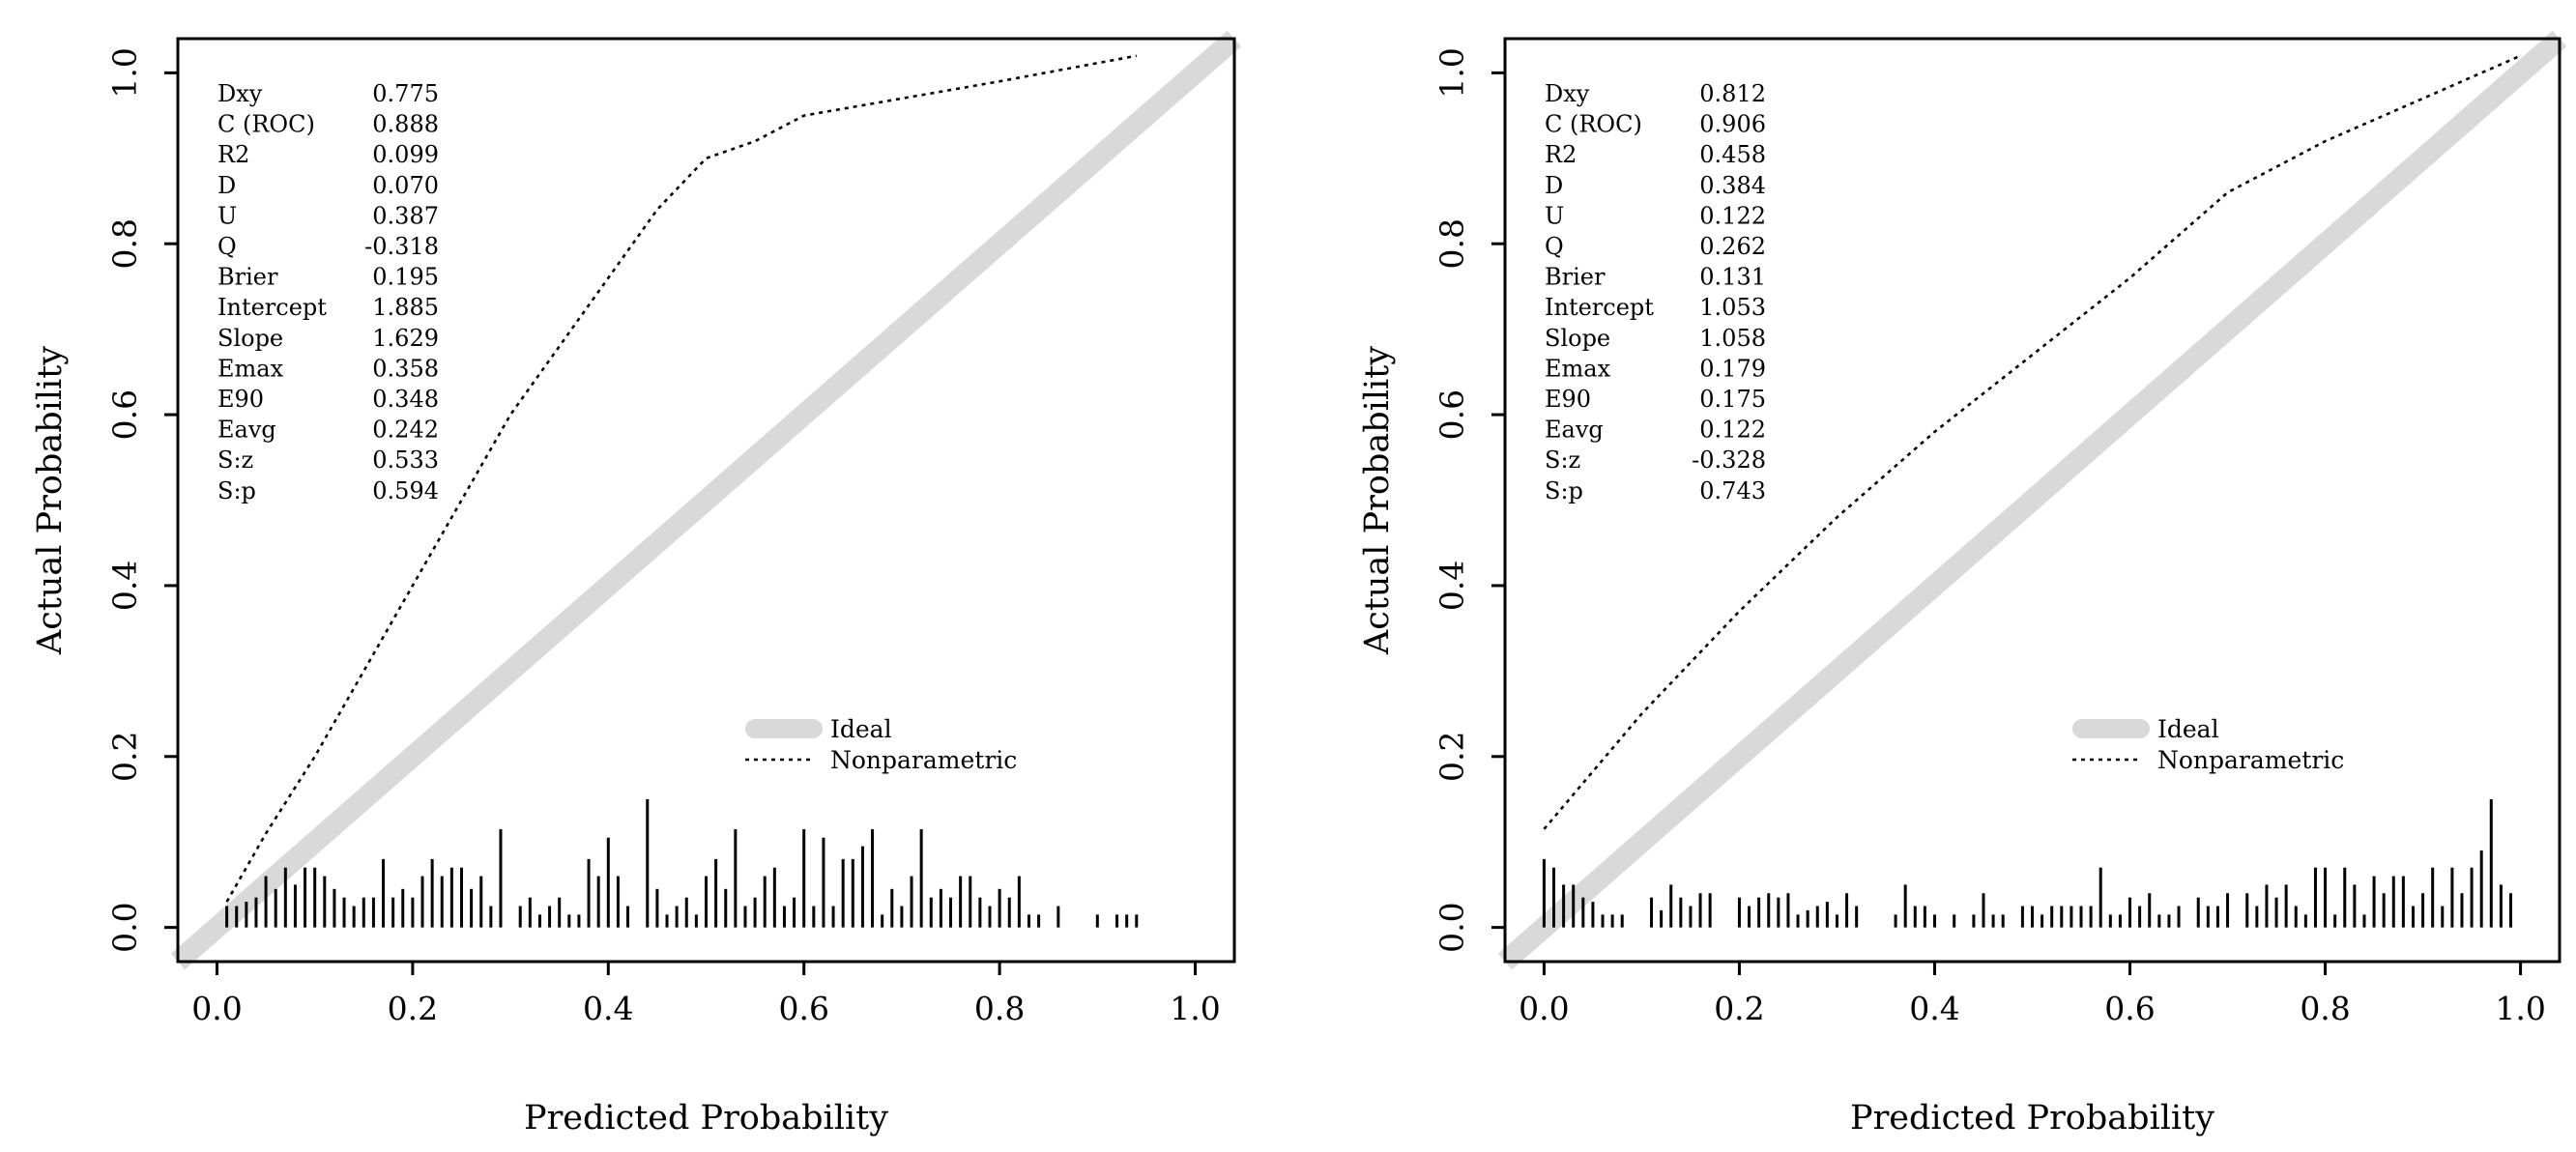 This screenshot has height=1152, width=2576. What do you see at coordinates (1732, 308) in the screenshot?
I see `stat-value: 1.053` at bounding box center [1732, 308].